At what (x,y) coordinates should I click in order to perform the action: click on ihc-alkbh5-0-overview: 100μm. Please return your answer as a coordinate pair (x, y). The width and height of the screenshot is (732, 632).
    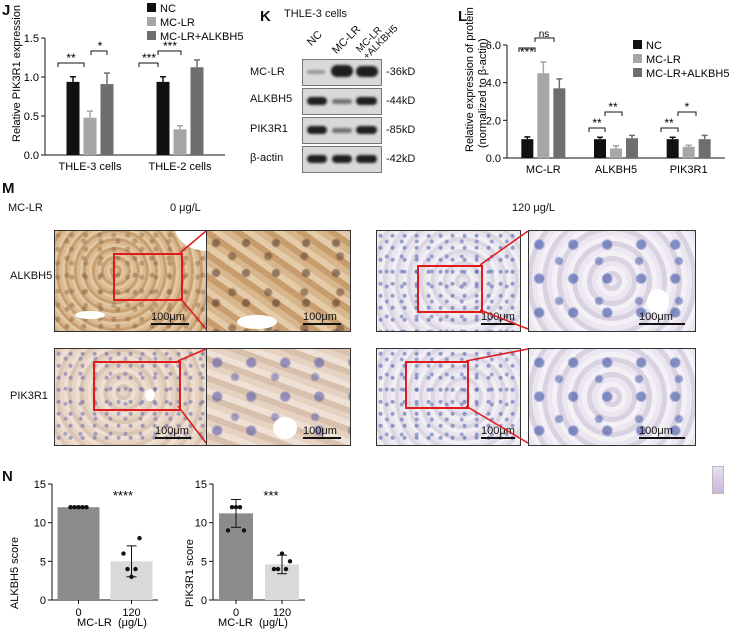
    Looking at the image, I should click on (131, 281).